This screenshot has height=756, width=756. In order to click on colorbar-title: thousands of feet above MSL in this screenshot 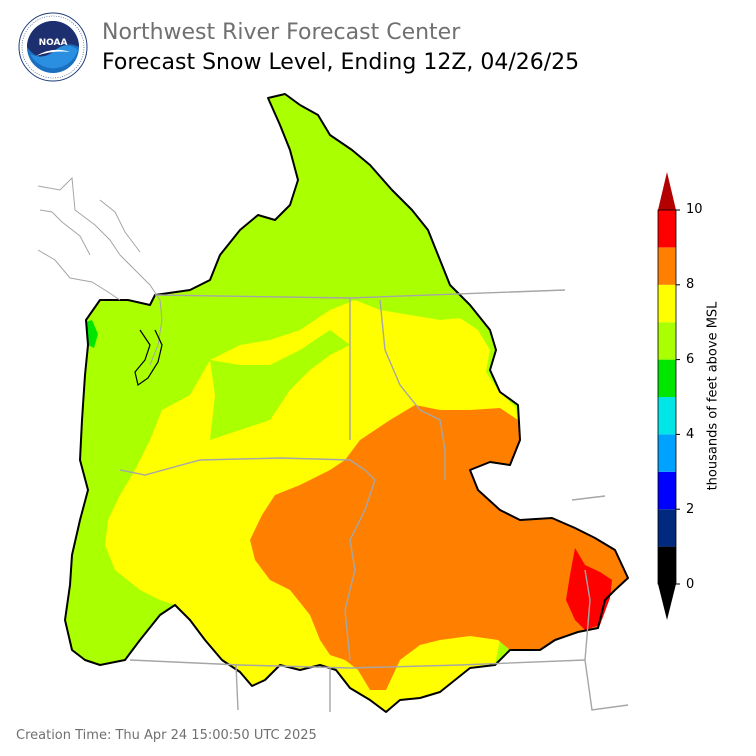, I will do `click(713, 396)`.